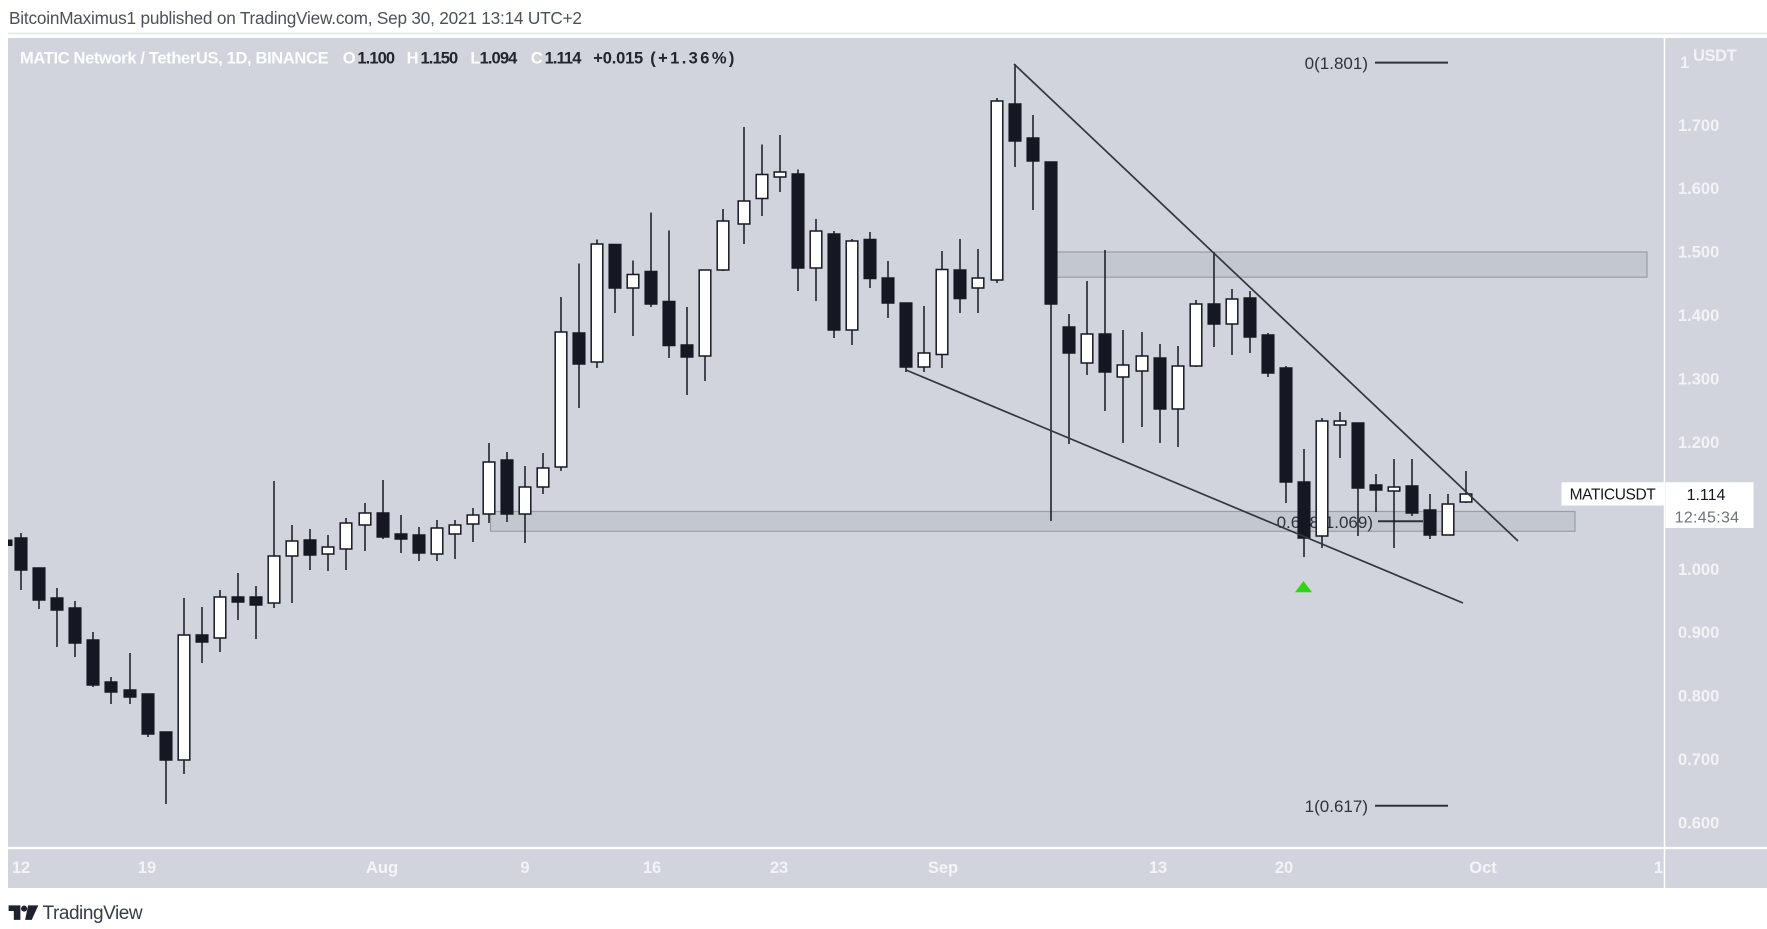 This screenshot has width=1767, height=929. What do you see at coordinates (1698, 253) in the screenshot?
I see `svg-text: 1.500` at bounding box center [1698, 253].